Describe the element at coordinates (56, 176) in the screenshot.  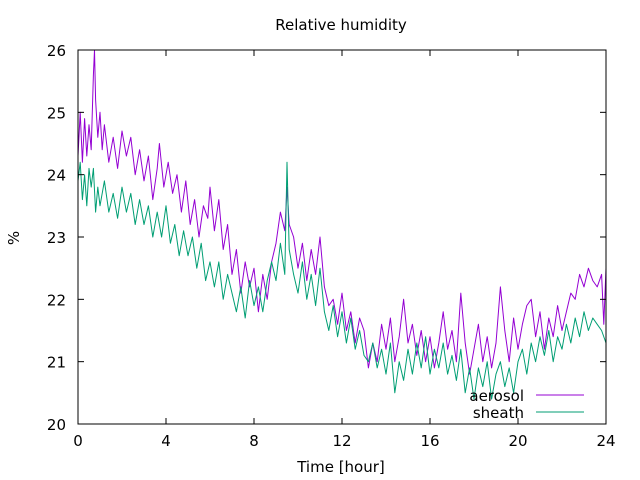
I see `y-tick-label: 24` at that location.